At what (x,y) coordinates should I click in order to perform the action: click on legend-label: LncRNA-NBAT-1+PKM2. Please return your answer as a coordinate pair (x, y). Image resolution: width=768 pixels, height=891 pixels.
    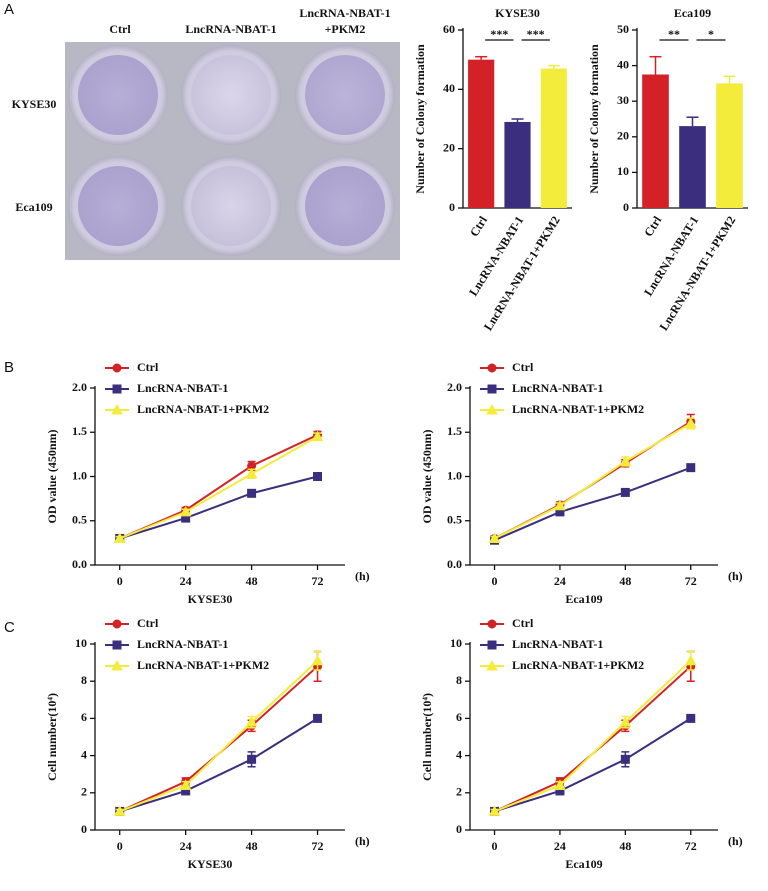
    Looking at the image, I should click on (578, 665).